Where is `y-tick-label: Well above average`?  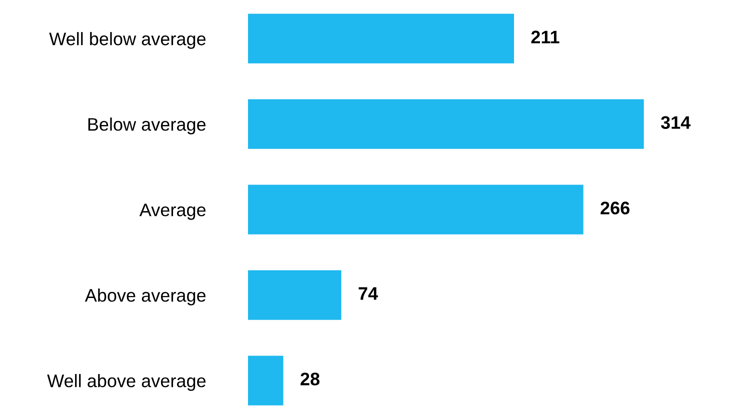
y-tick-label: Well above average is located at coordinates (126, 382).